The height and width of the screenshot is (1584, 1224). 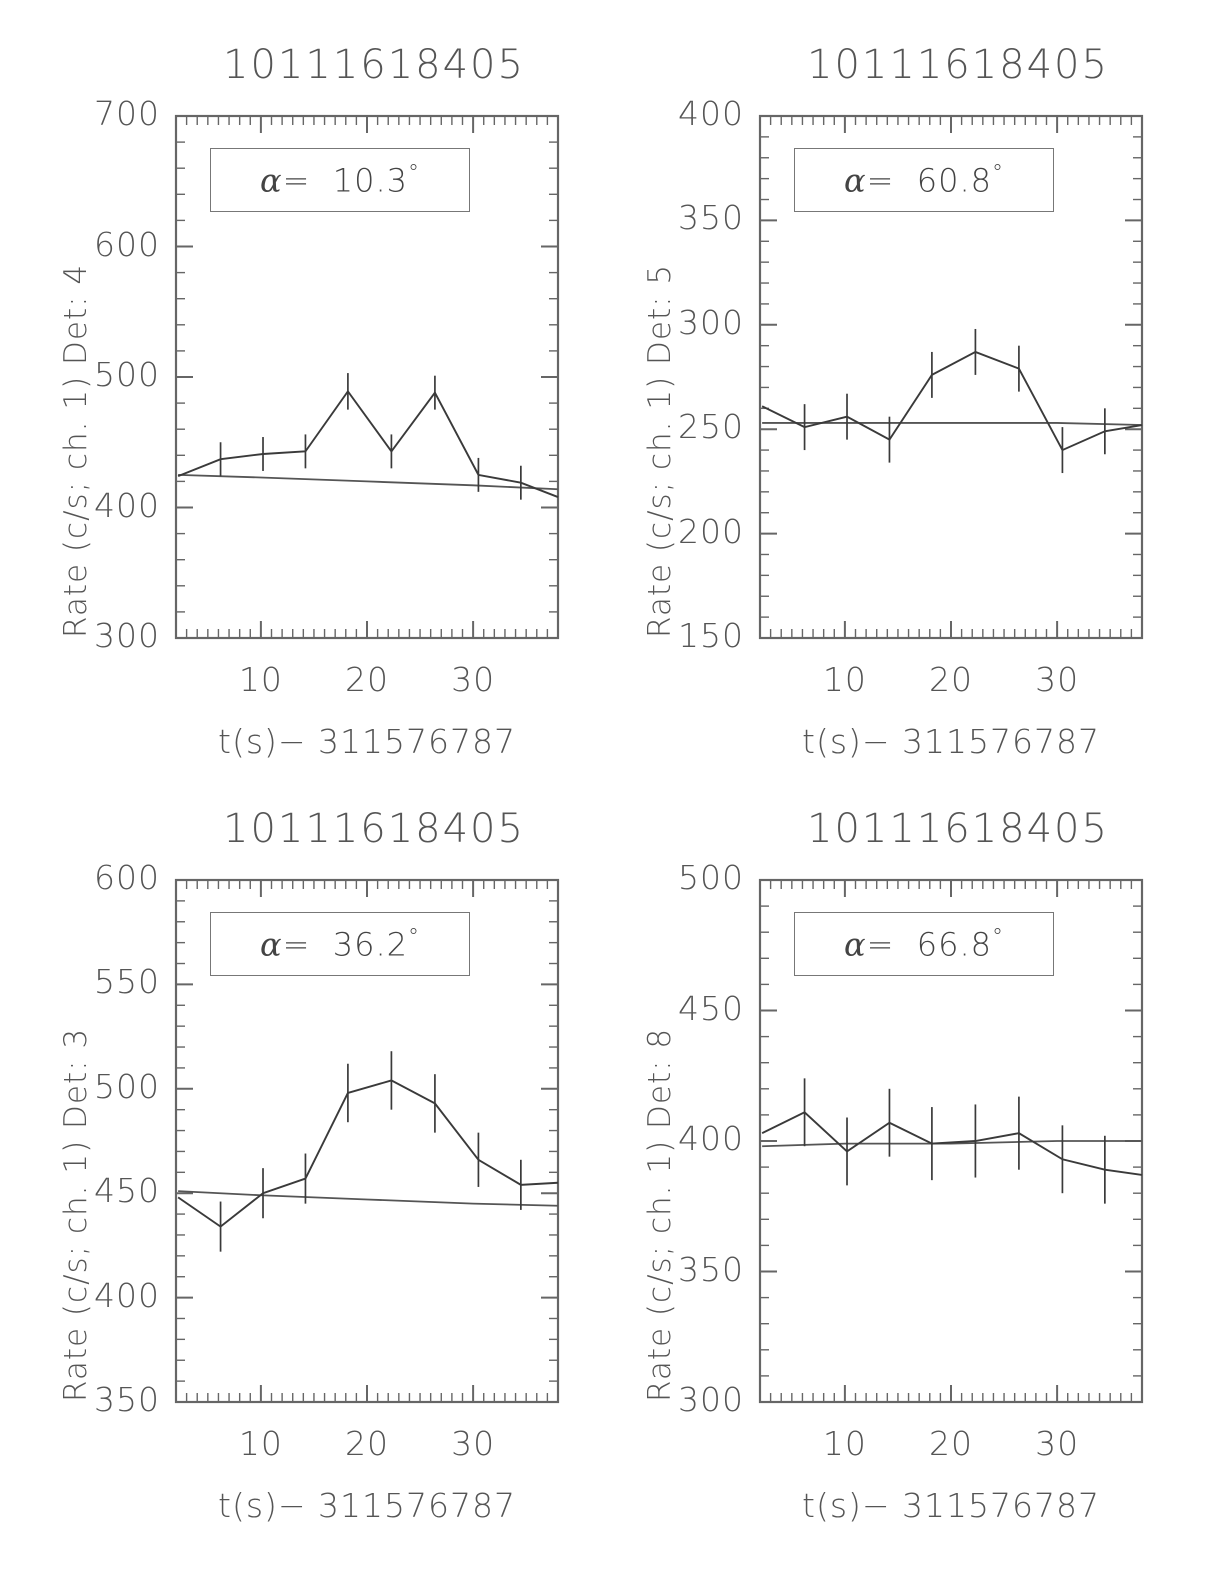 I want to click on alpha-annotation-box: α= 36.2°, so click(x=340, y=944).